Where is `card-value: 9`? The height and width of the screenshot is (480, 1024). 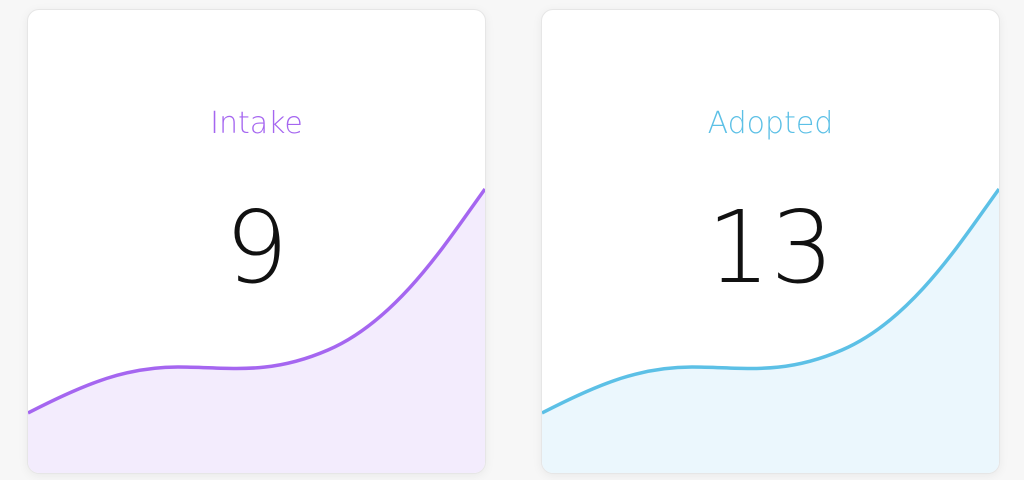
card-value: 9 is located at coordinates (256, 247).